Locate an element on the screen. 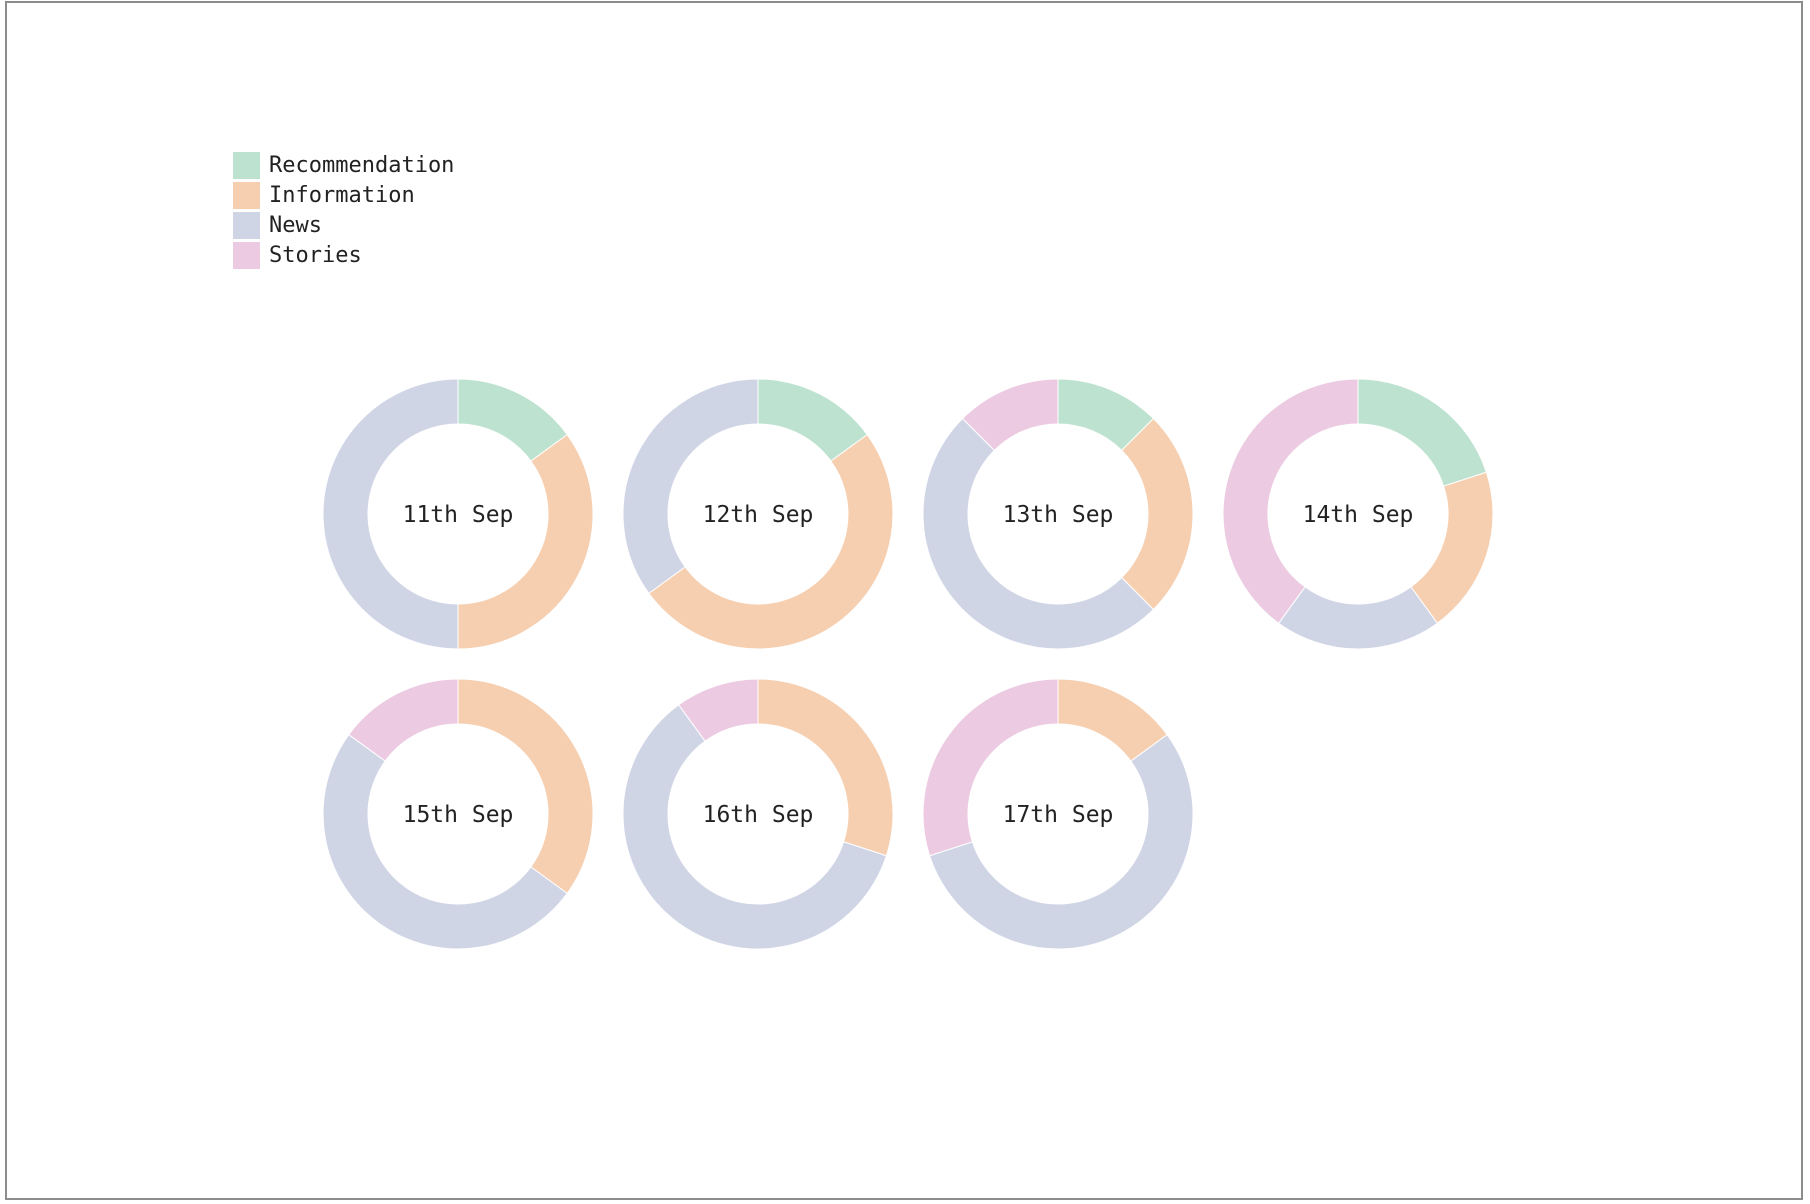 The image size is (1810, 1204). legend-item-recommendation: Recommendation is located at coordinates (343, 165).